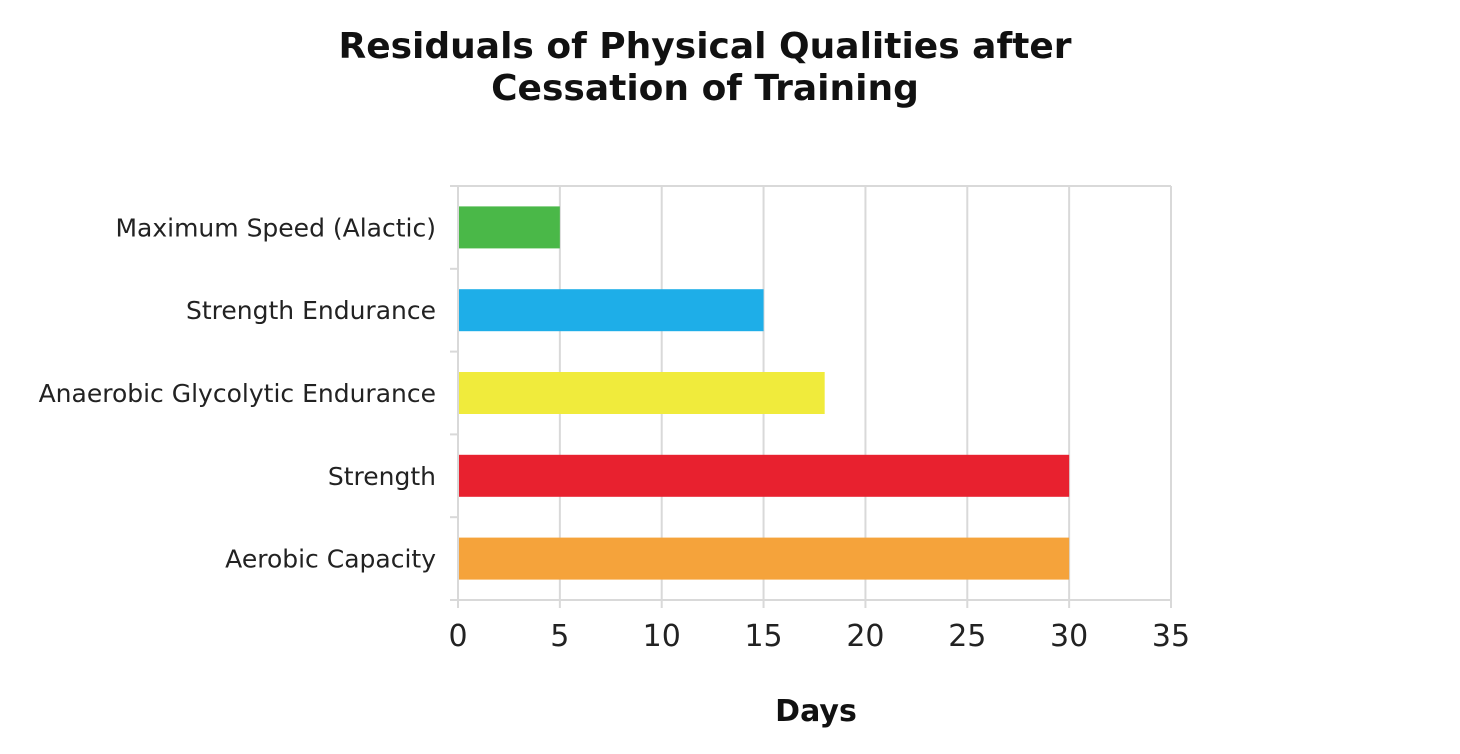  I want to click on chart-title-line-2: Cessation of Training, so click(705, 88).